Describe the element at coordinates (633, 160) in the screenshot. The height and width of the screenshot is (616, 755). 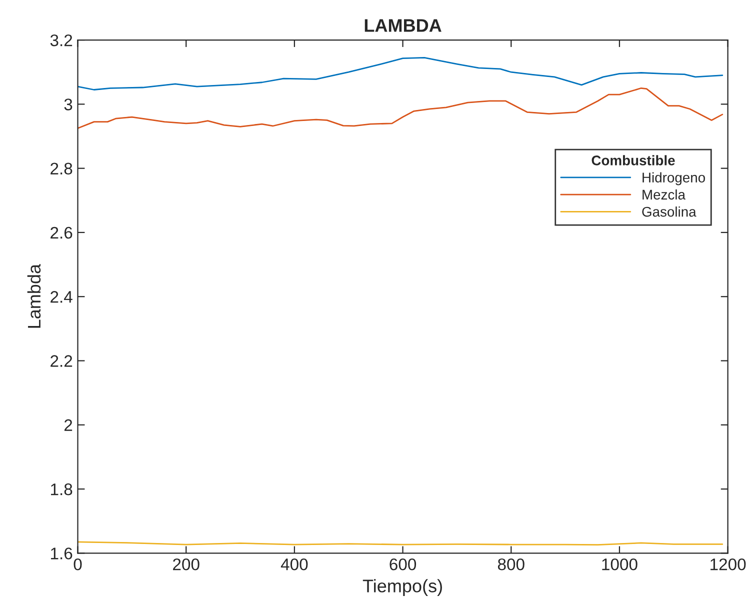
I see `legend-title: Combustible` at that location.